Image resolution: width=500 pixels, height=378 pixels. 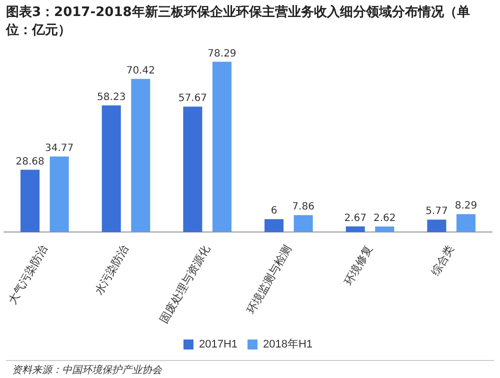 I want to click on x-tick-label: 环境监测与检测, so click(x=269, y=279).